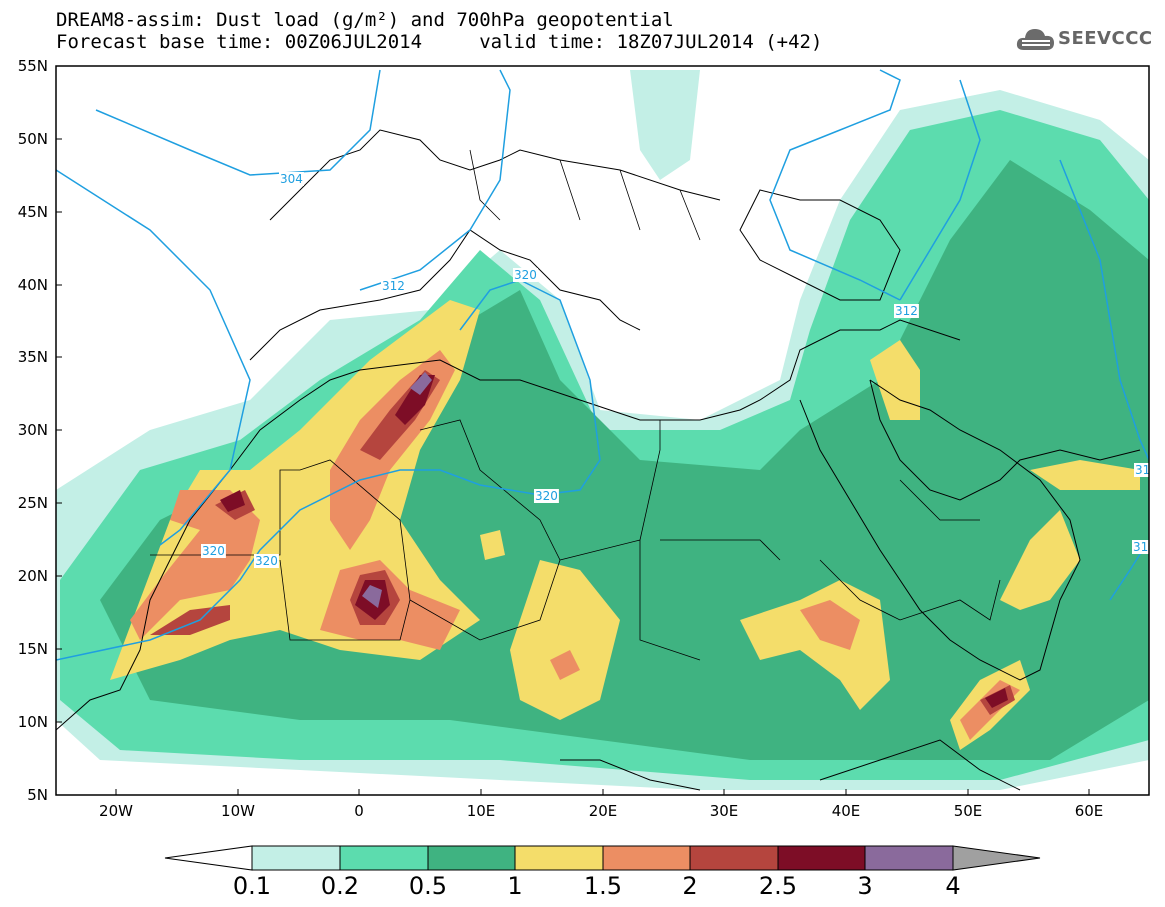 This screenshot has height=907, width=1165. I want to click on colorbar-label: 0.5, so click(428, 886).